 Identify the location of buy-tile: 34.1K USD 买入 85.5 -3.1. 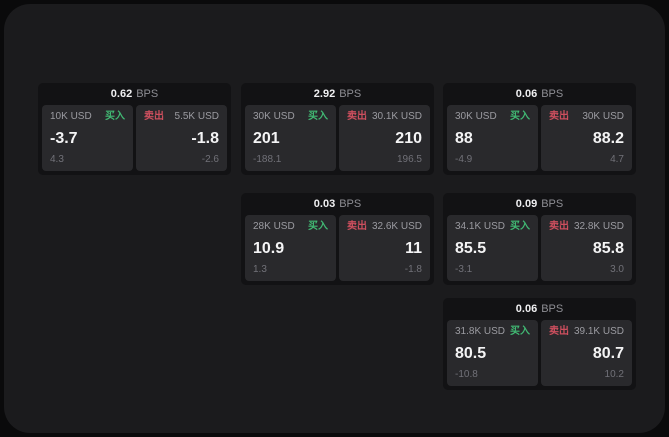
(492, 248).